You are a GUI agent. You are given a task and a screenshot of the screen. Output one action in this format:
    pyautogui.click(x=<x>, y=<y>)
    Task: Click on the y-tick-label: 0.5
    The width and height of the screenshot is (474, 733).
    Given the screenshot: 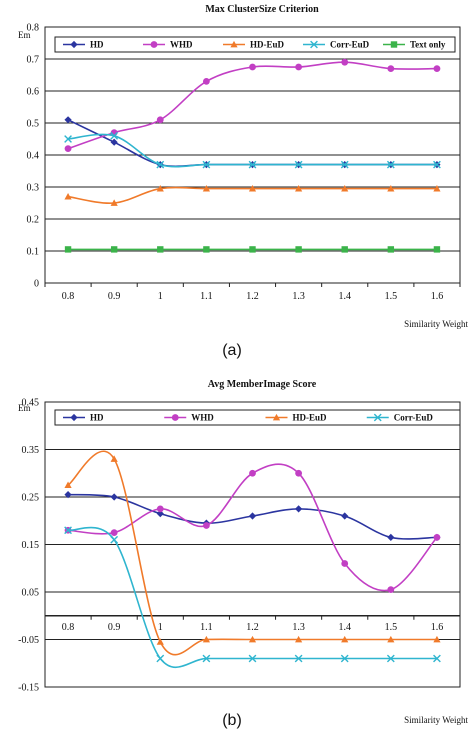 What is the action you would take?
    pyautogui.click(x=33, y=124)
    